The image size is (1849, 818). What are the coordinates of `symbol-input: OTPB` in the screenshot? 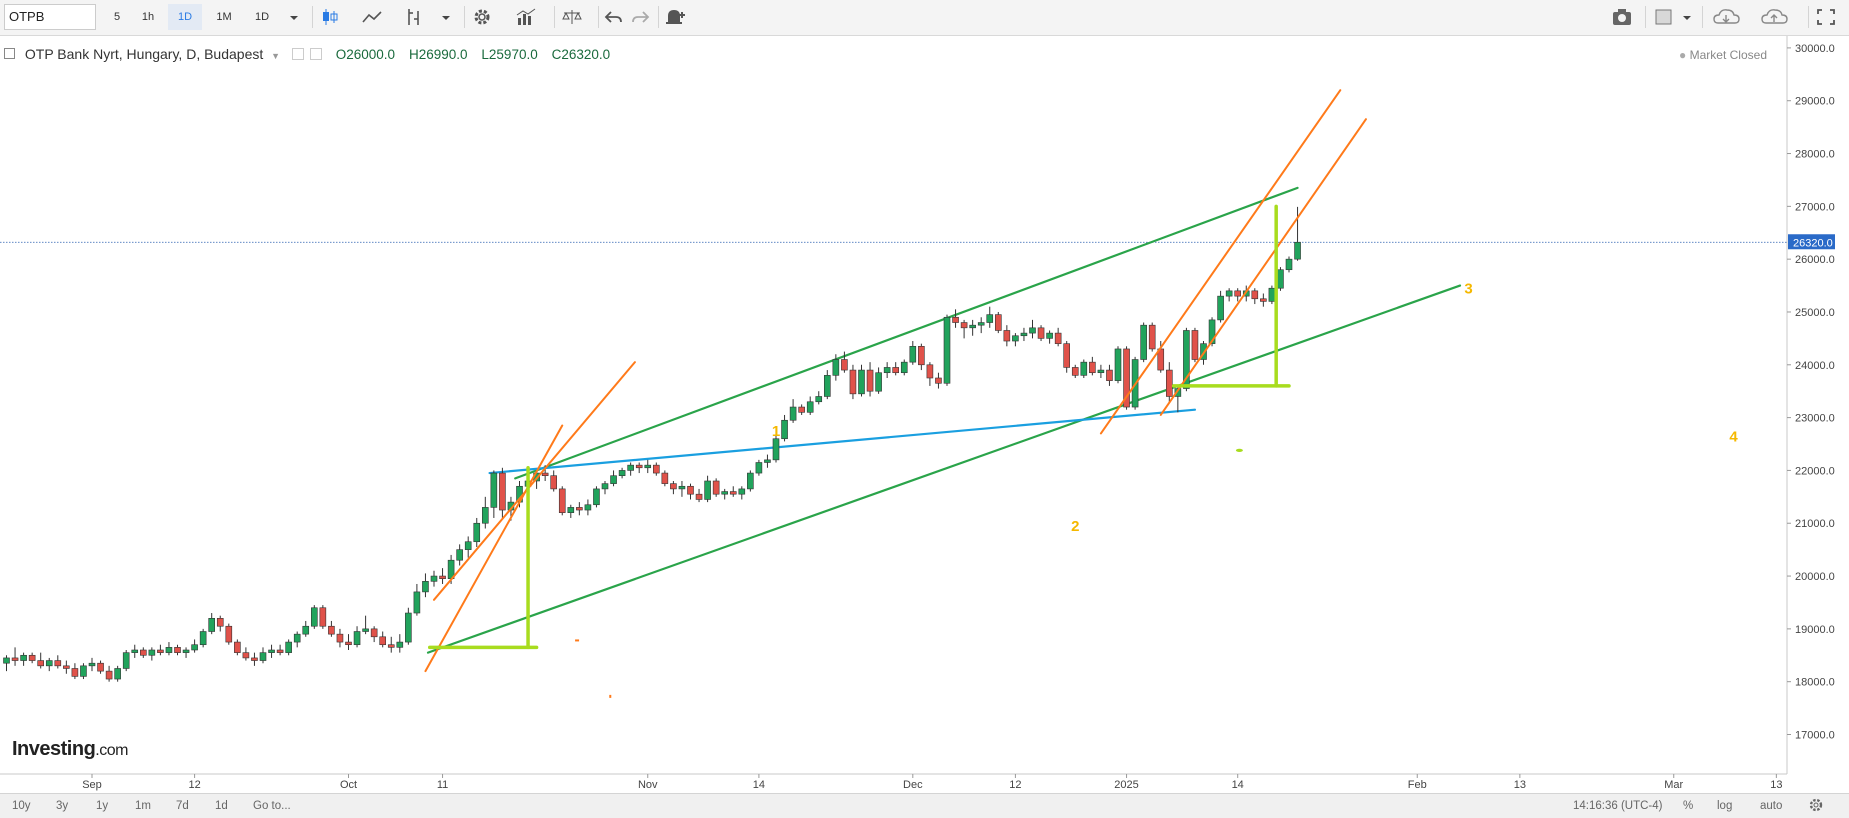 It's located at (50, 17).